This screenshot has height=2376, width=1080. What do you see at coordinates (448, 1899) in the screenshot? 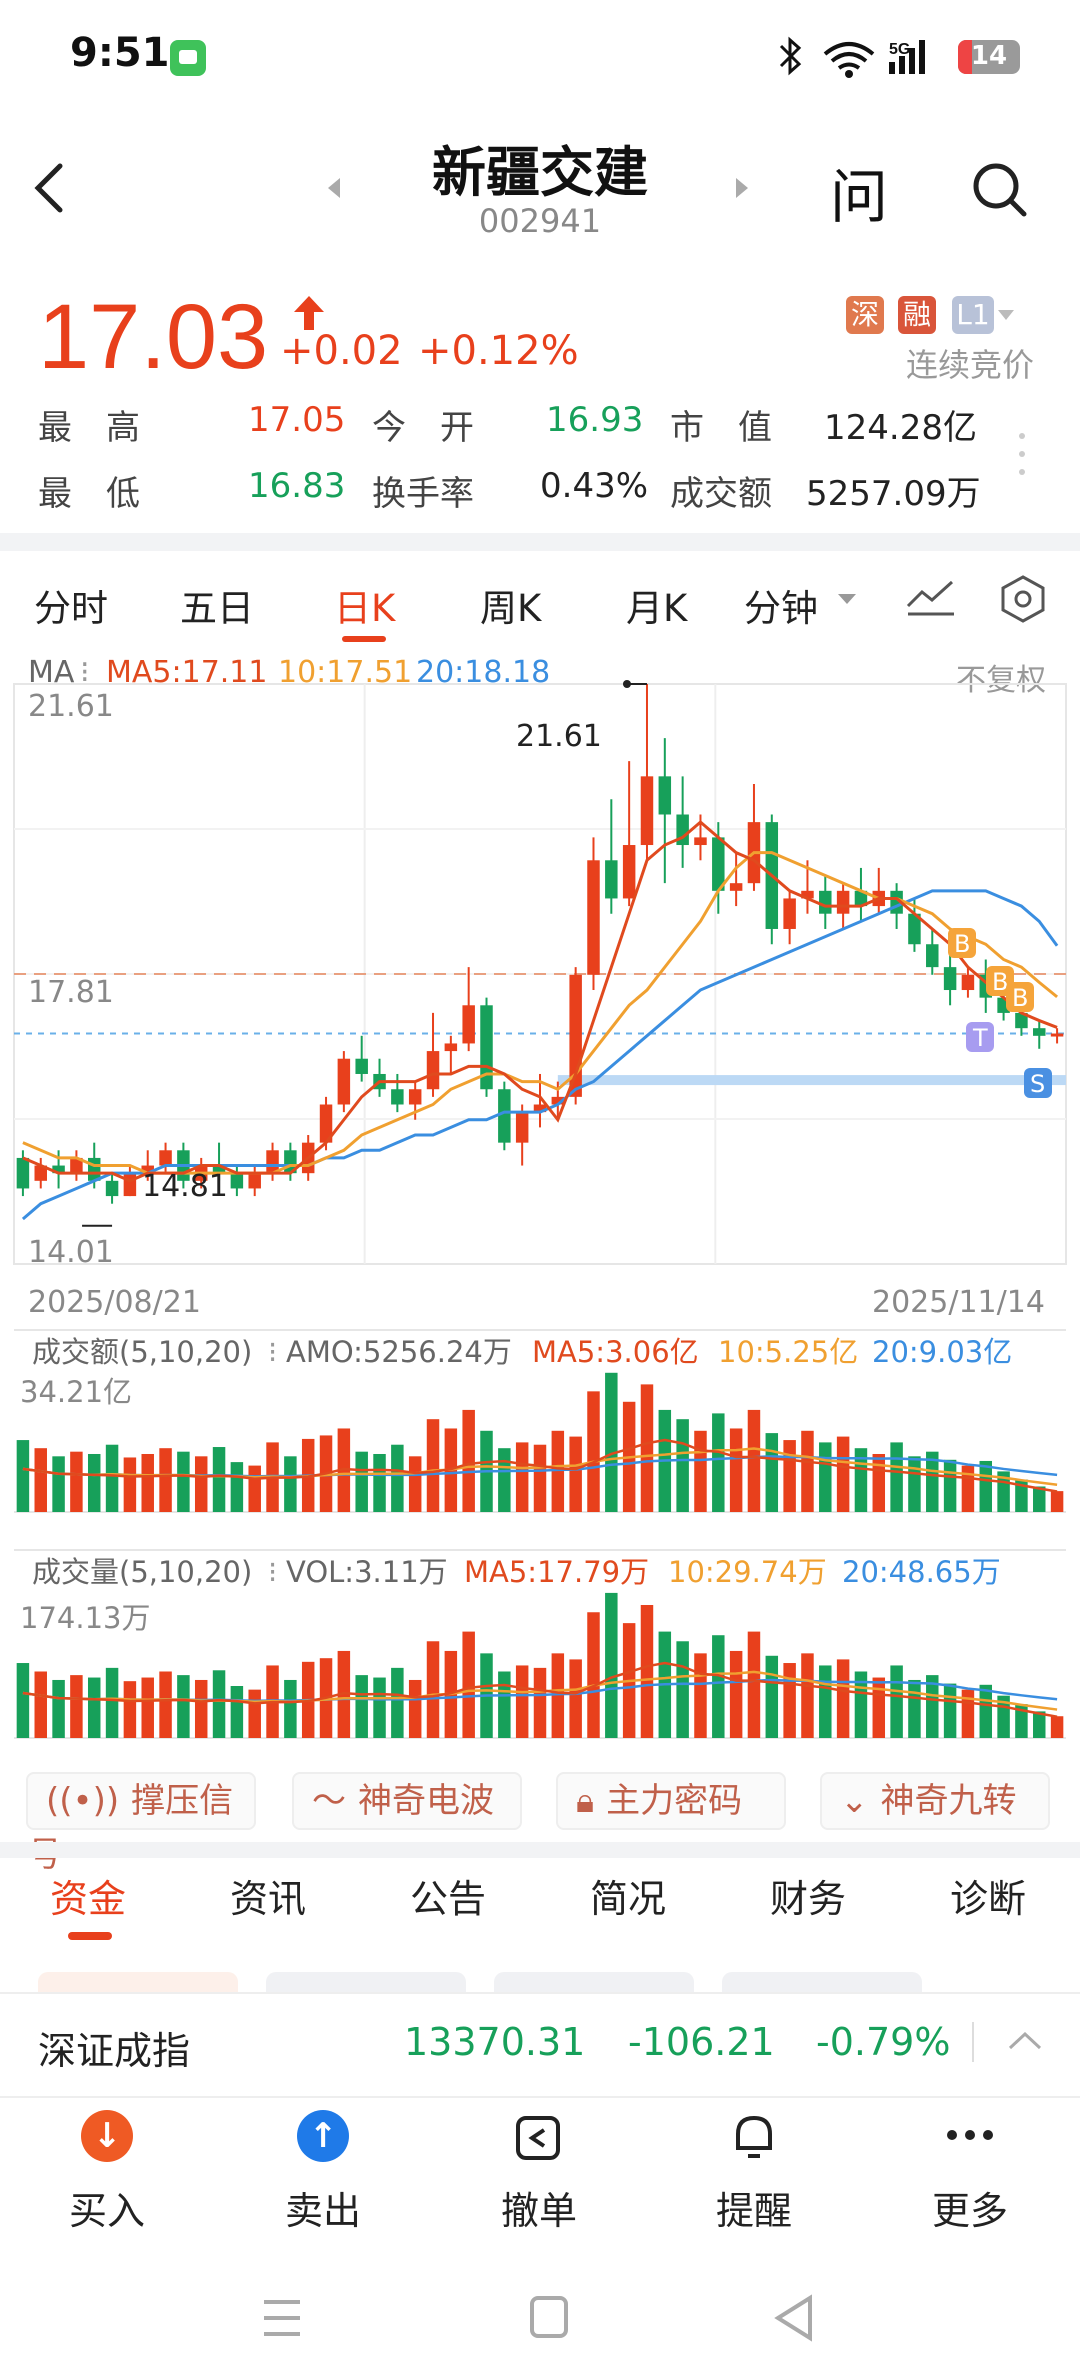
I see `tab-announcements: 公告` at bounding box center [448, 1899].